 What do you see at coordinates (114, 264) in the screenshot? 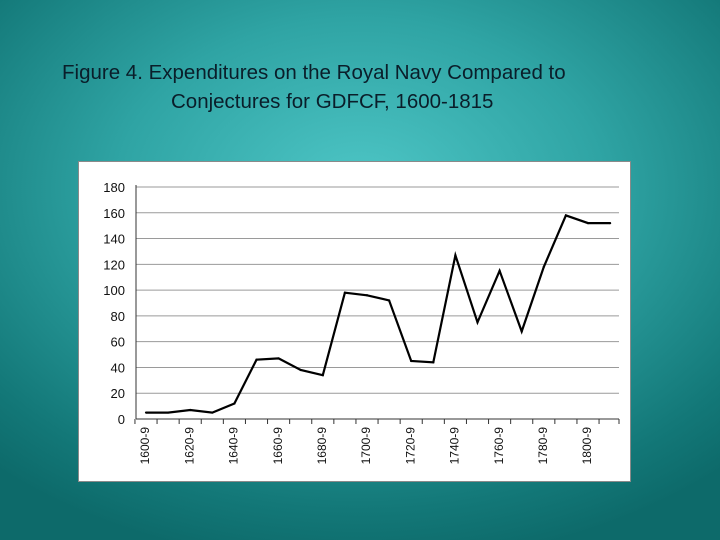
I see `y-tick-label: 120` at bounding box center [114, 264].